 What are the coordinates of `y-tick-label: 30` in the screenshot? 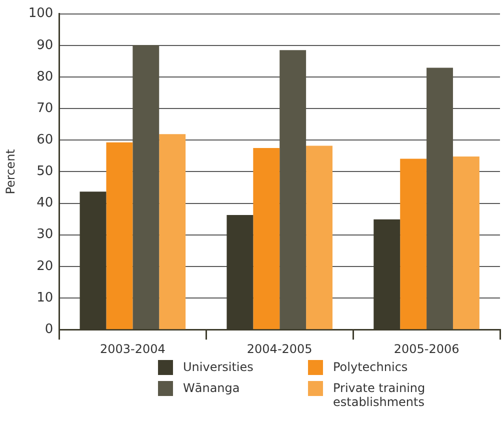 It's located at (45, 234).